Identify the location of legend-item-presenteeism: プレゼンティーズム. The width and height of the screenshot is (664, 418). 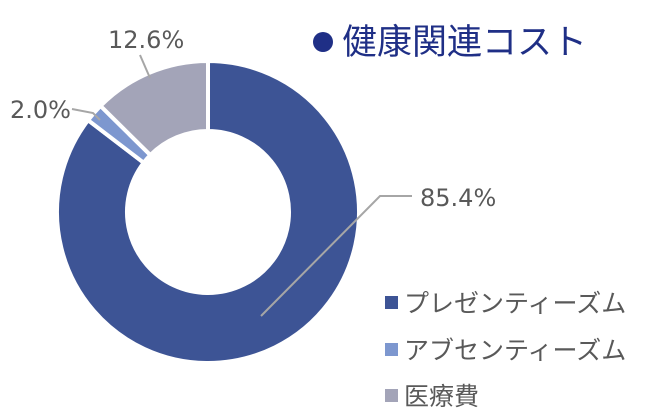
(505, 303).